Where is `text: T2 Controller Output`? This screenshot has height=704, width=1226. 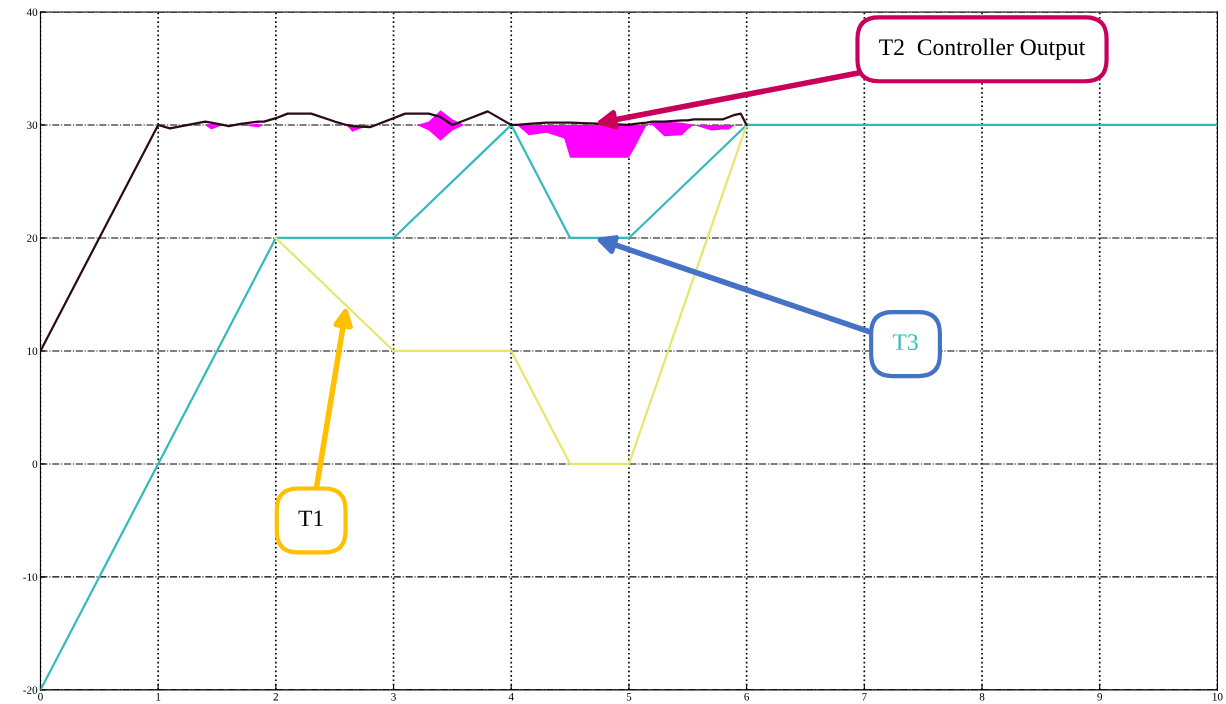
text: T2 Controller Output is located at coordinates (982, 49).